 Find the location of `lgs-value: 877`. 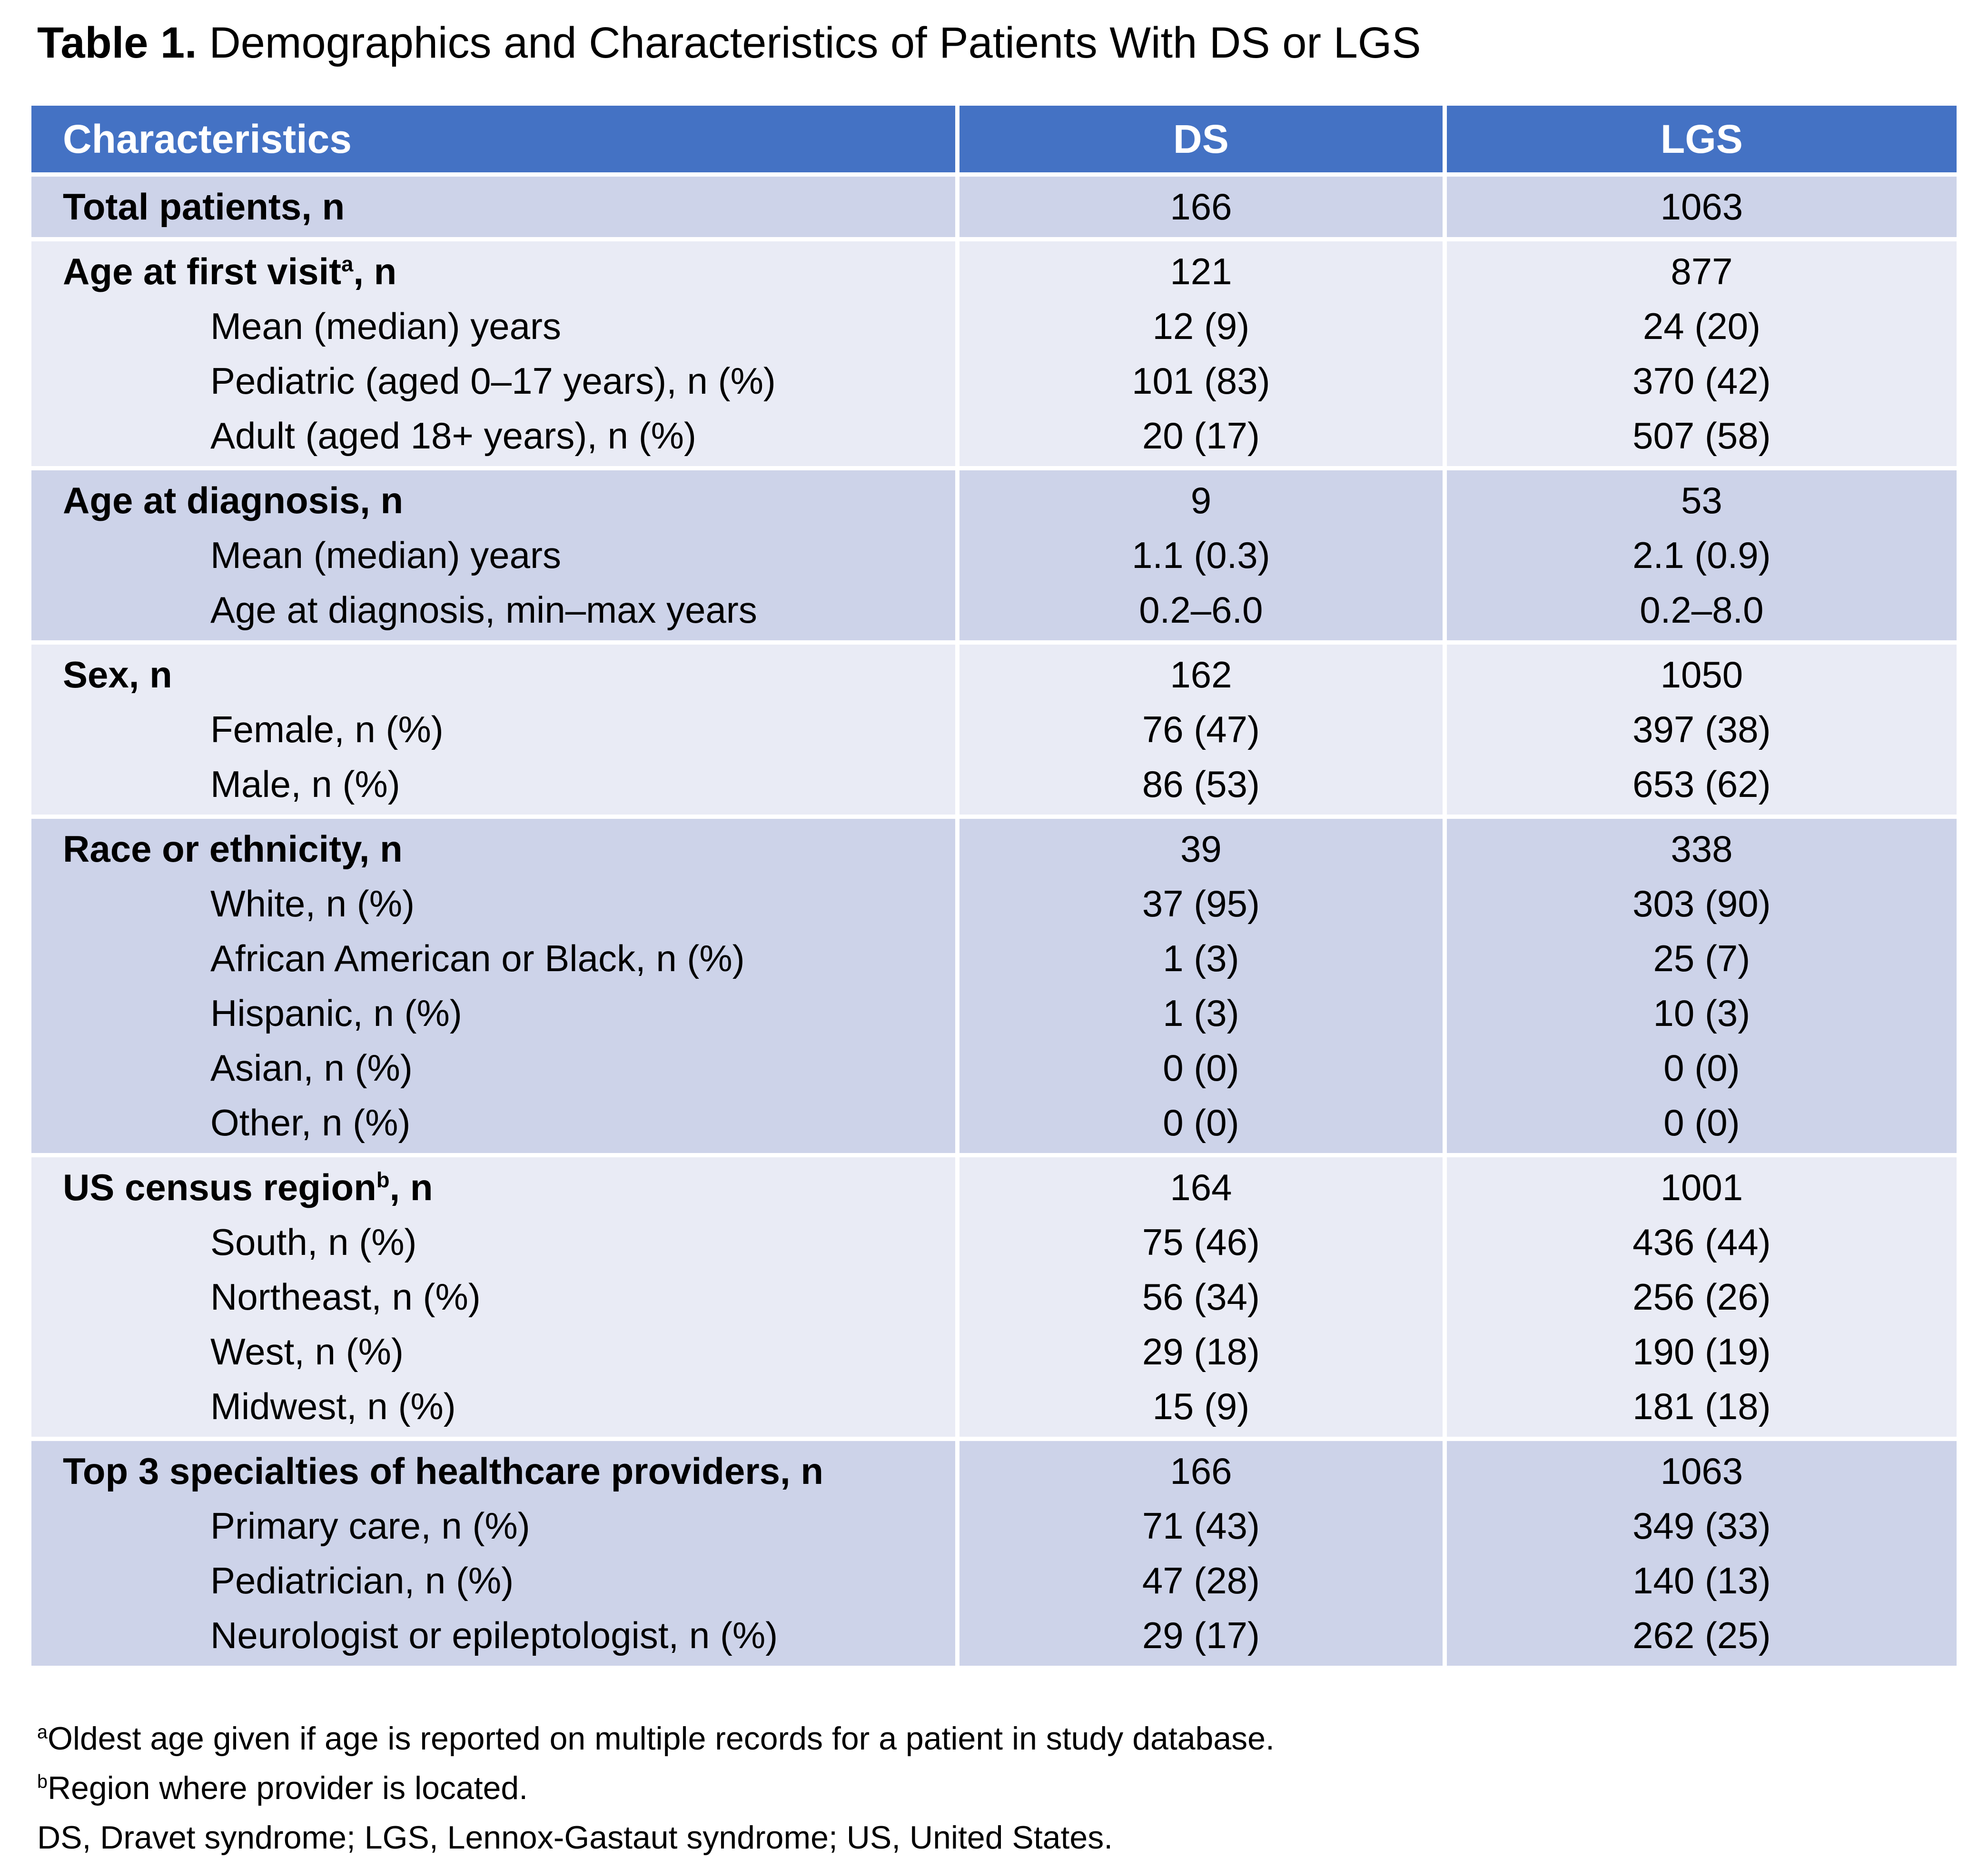

lgs-value: 877 is located at coordinates (1702, 271).